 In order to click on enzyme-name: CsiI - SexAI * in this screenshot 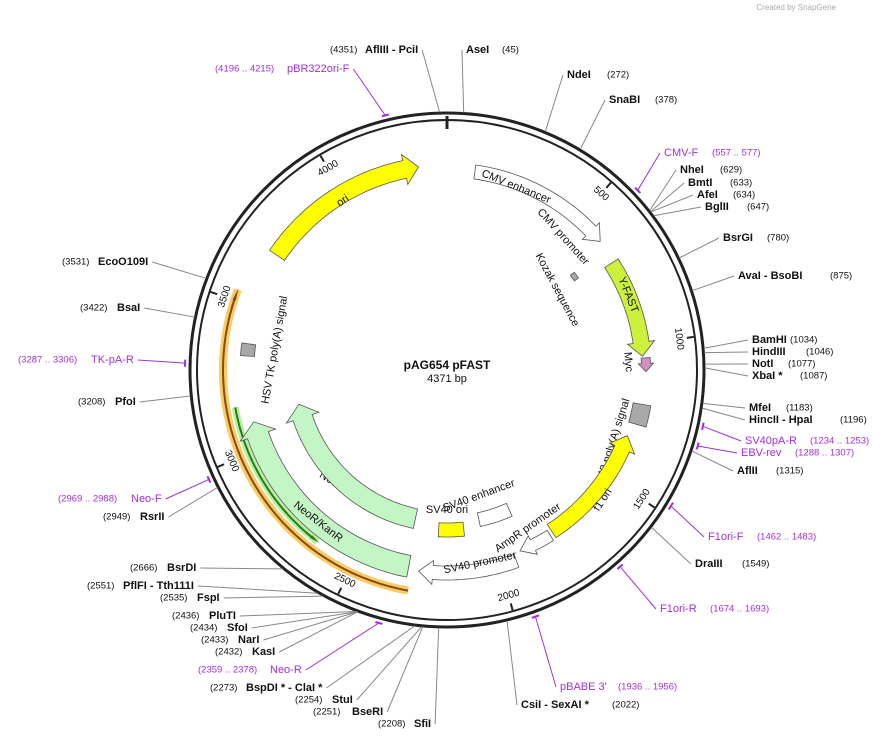, I will do `click(555, 705)`.